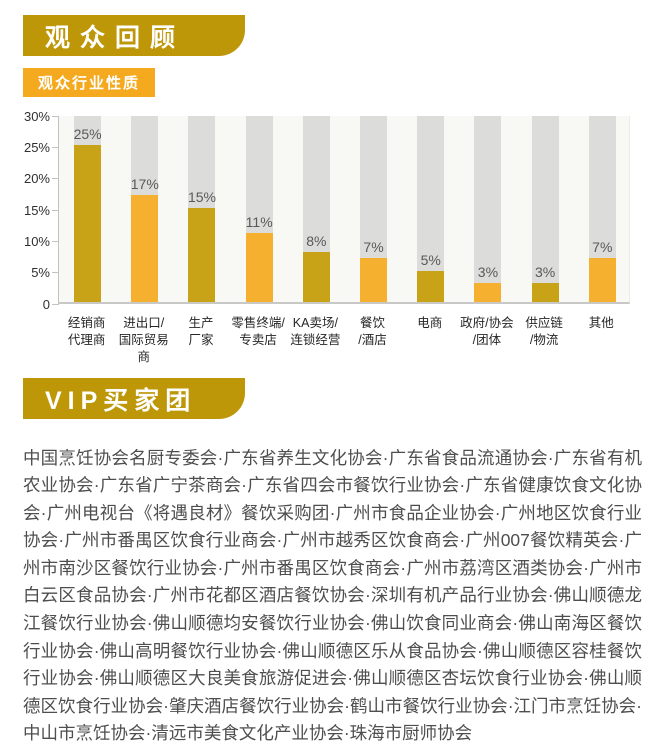  Describe the element at coordinates (25, 178) in the screenshot. I see `y-axis-tick-label: 20%` at that location.